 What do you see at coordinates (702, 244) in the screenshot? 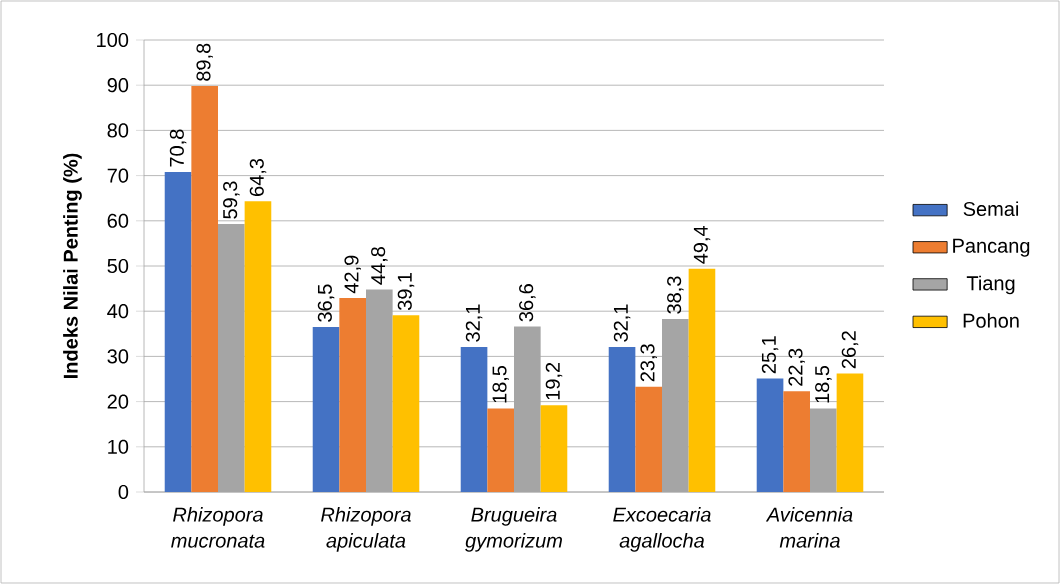
I see `data-label: 49,4` at bounding box center [702, 244].